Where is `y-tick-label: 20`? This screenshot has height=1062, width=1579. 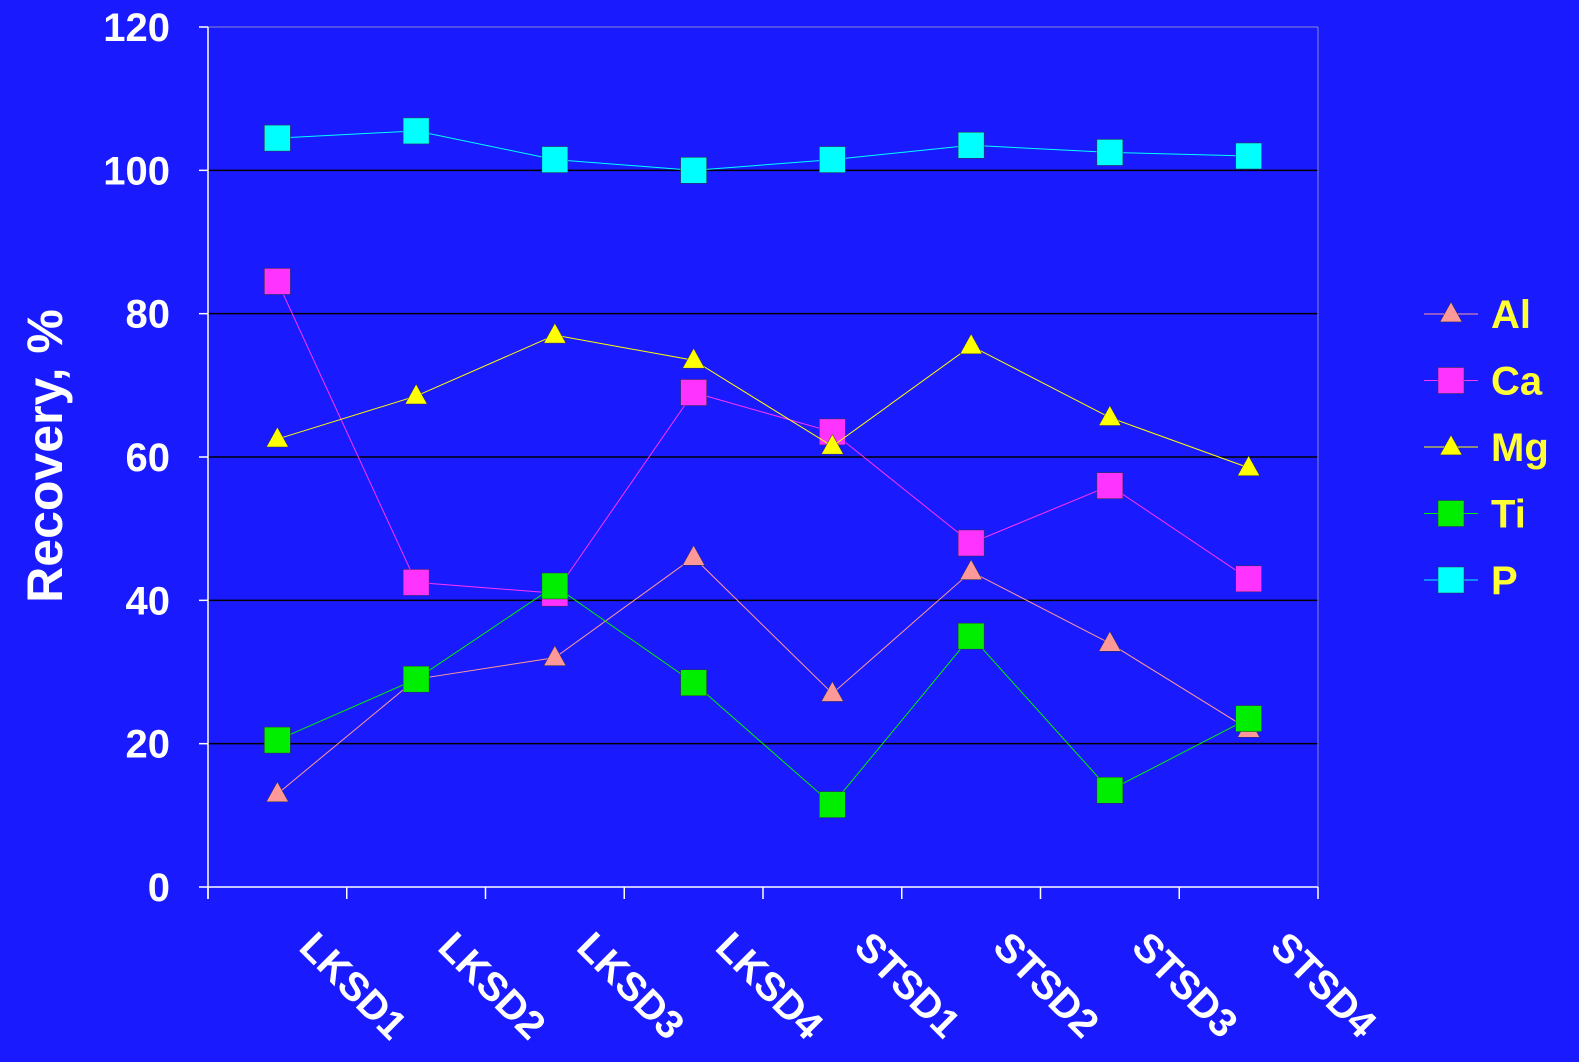
y-tick-label: 20 is located at coordinates (148, 745).